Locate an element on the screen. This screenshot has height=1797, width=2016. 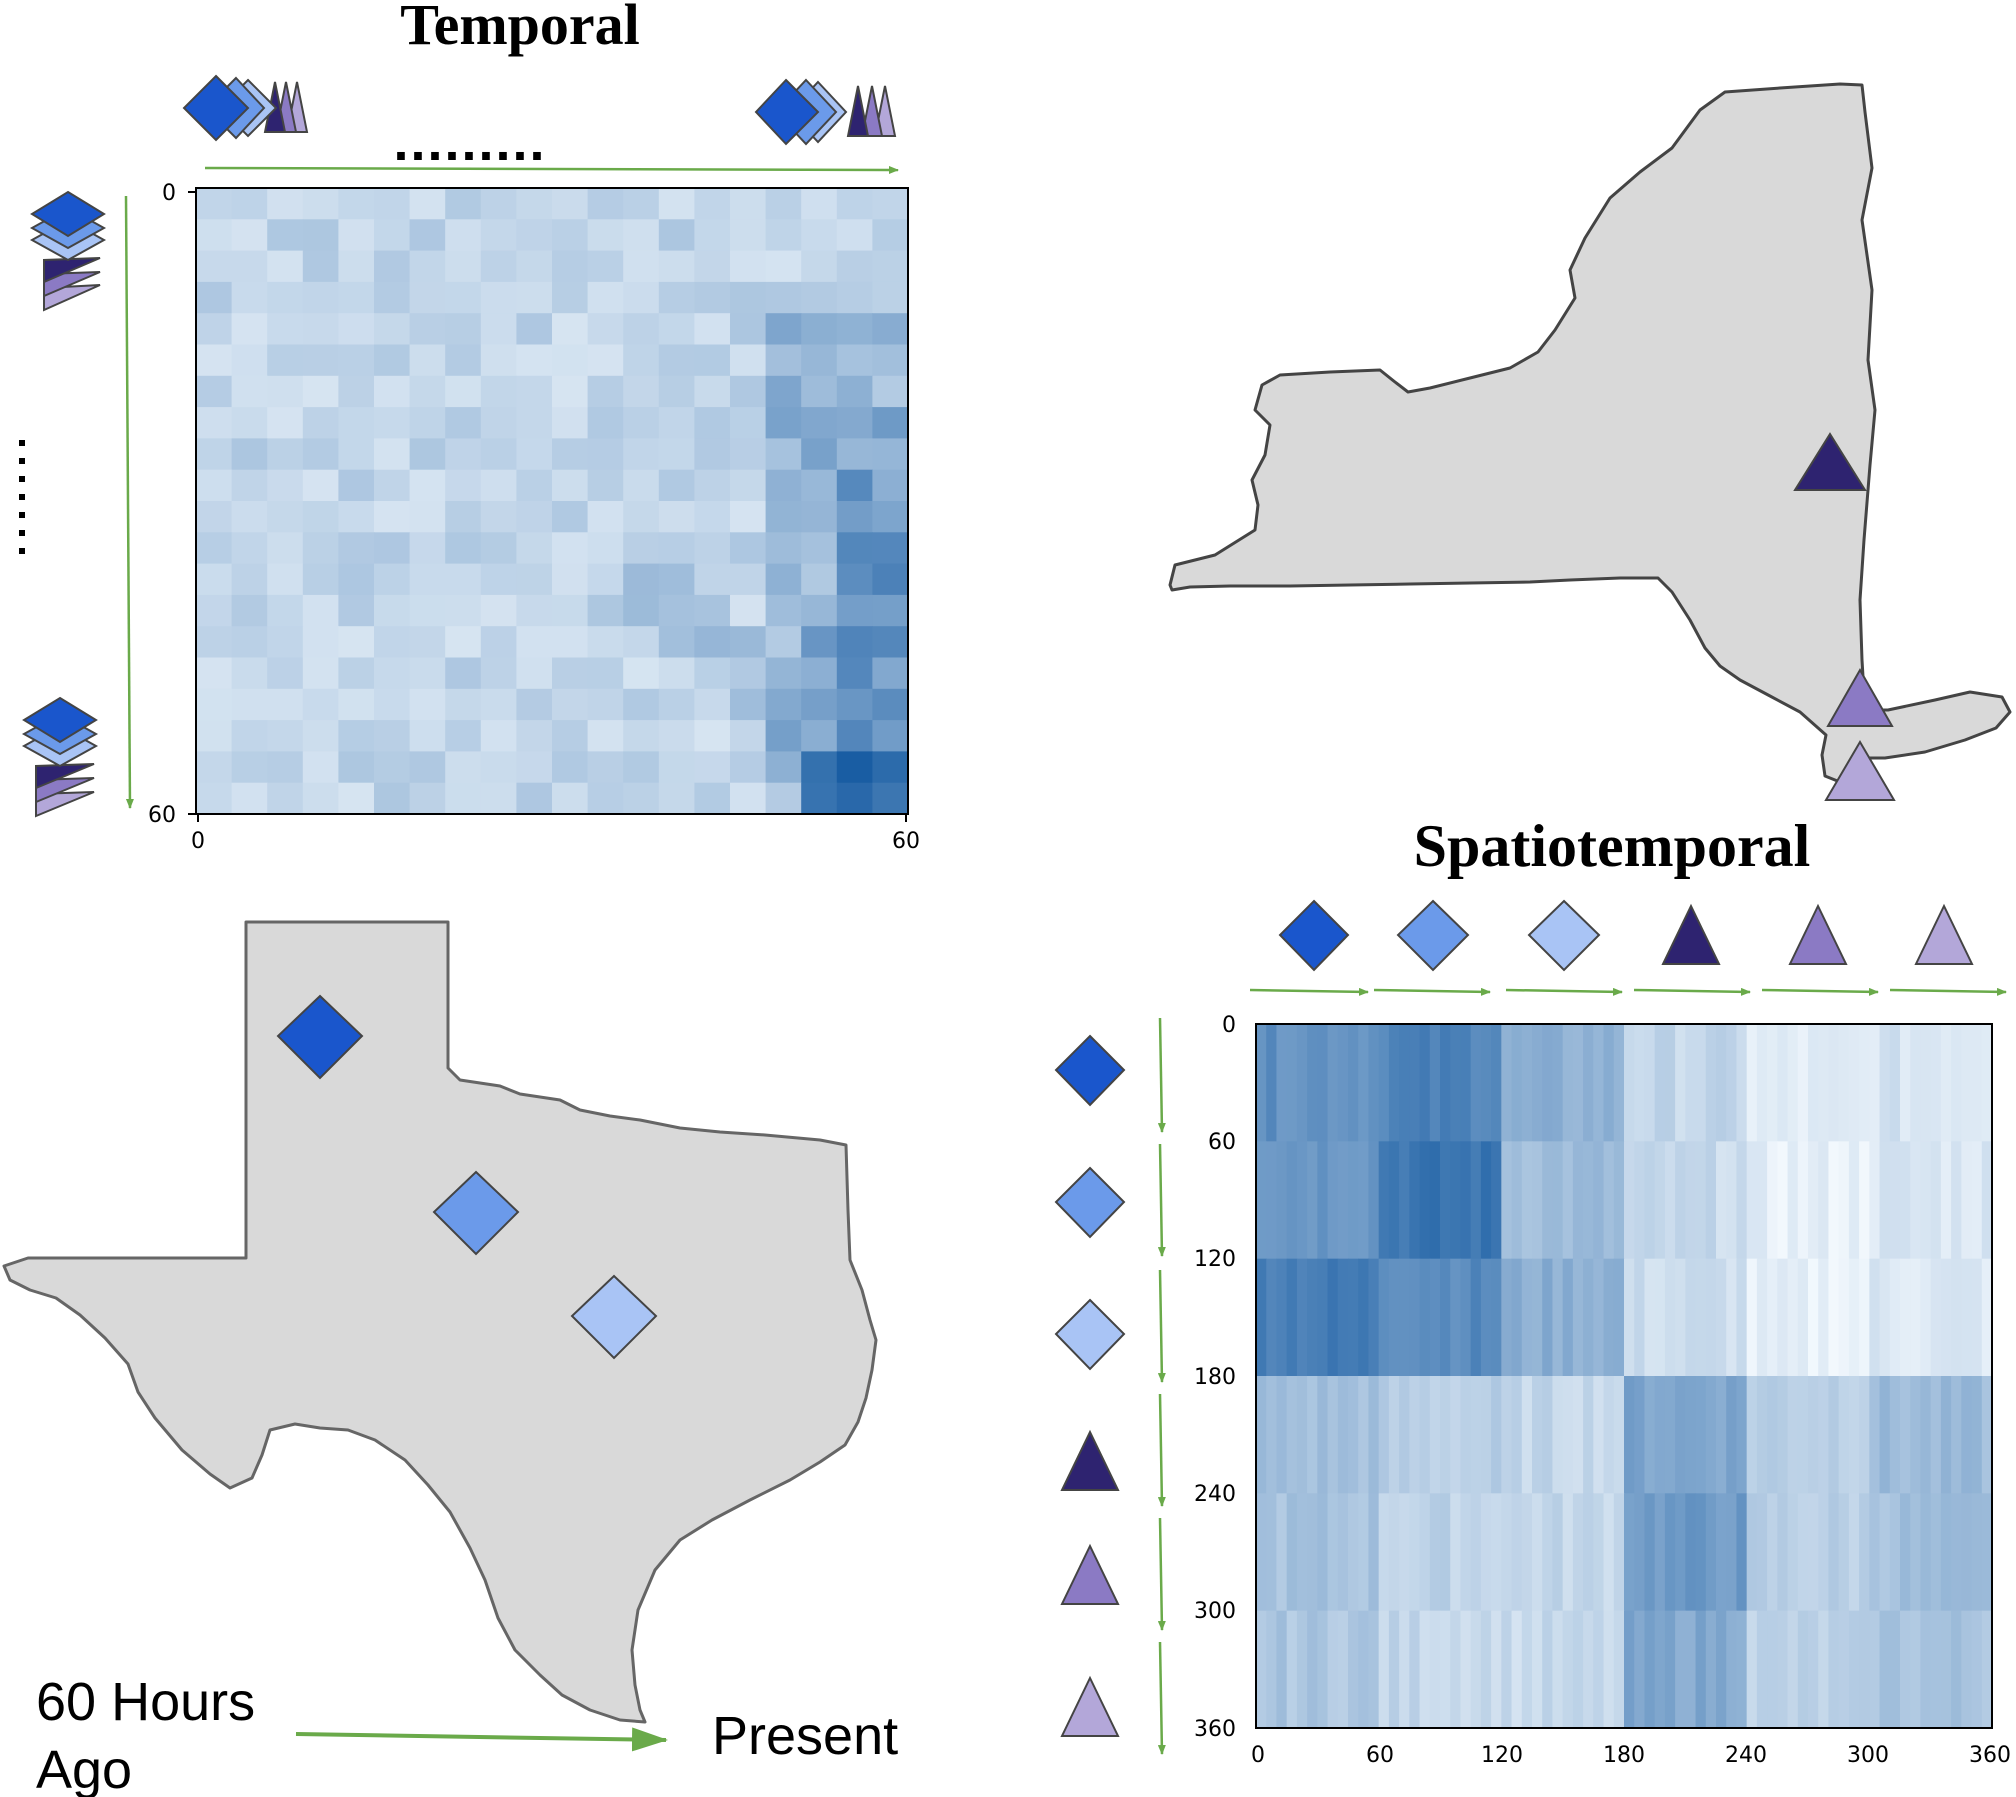
spatiotemporal-left-icons is located at coordinates (1090, 1385).